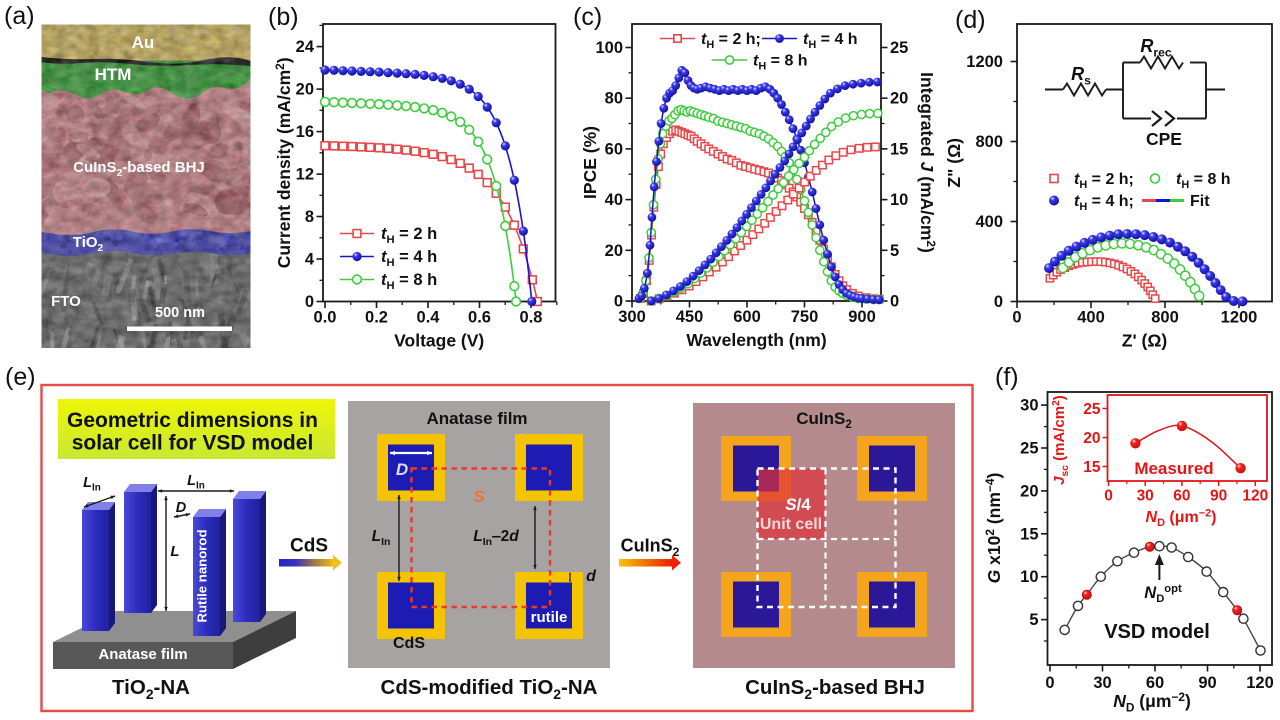 The height and width of the screenshot is (720, 1280). Describe the element at coordinates (66, 301) in the screenshot. I see `svg-text: FTO` at that location.